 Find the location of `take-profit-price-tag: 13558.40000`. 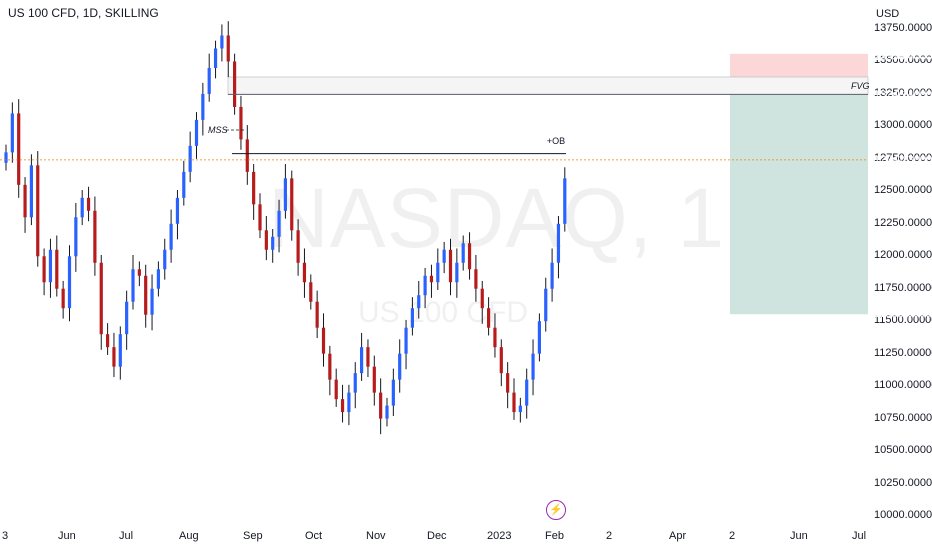

take-profit-price-tag: 13558.40000 is located at coordinates (903, 57).